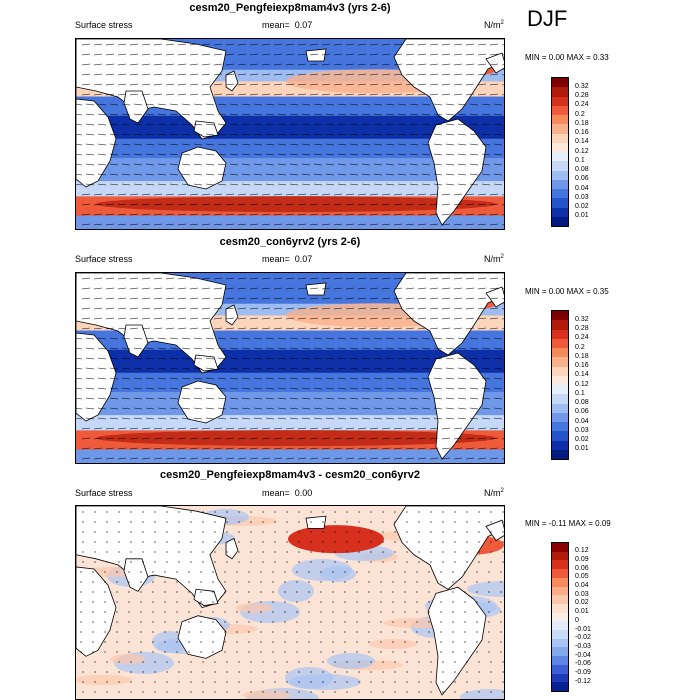  What do you see at coordinates (582, 421) in the screenshot?
I see `colorbar-tick-label: 0.04` at bounding box center [582, 421].